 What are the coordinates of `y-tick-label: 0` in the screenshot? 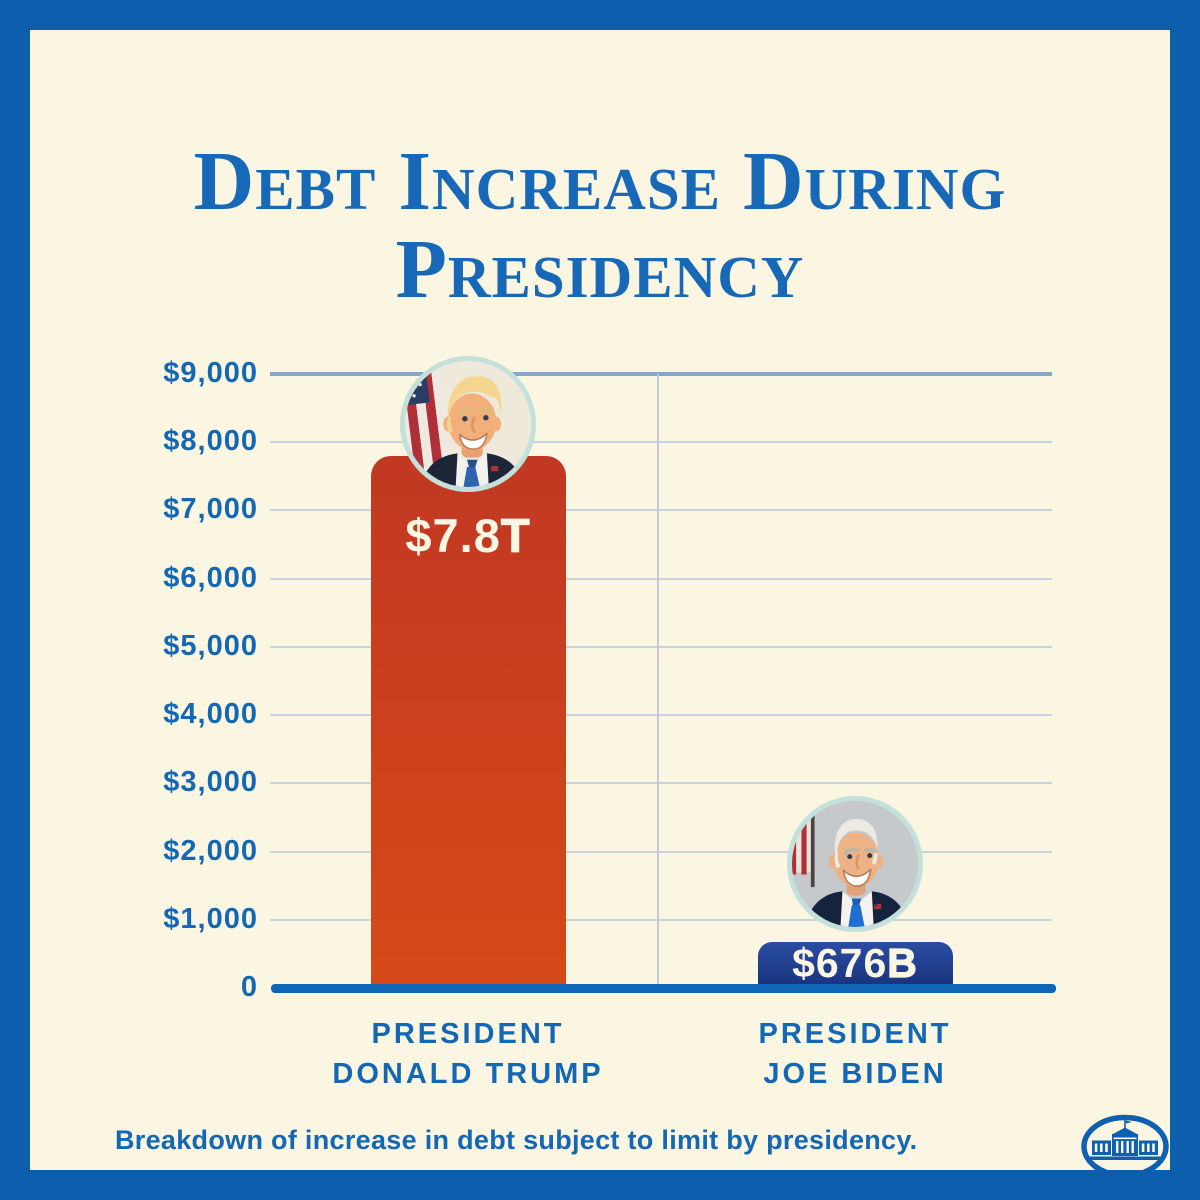 It's located at (249, 986).